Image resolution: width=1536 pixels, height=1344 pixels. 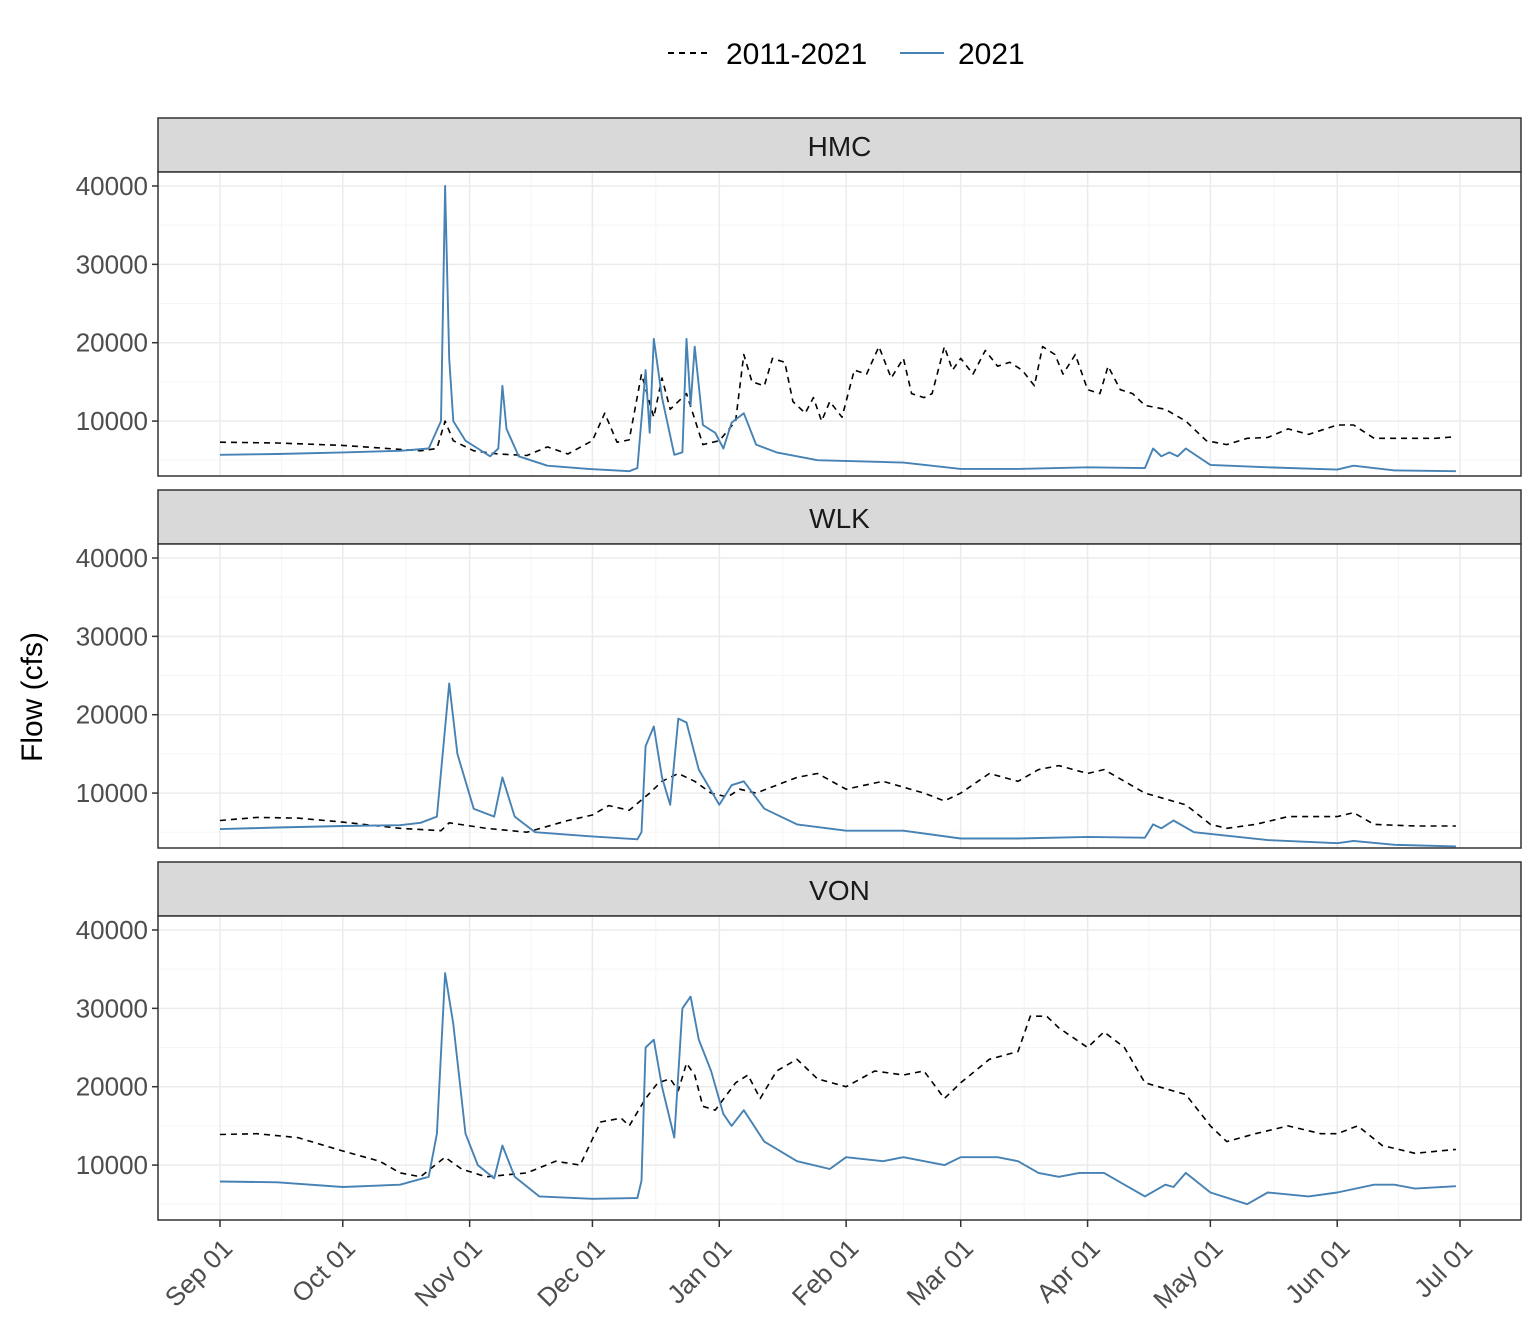 What do you see at coordinates (699, 1271) in the screenshot?
I see `x-tick-label: Jan 01` at bounding box center [699, 1271].